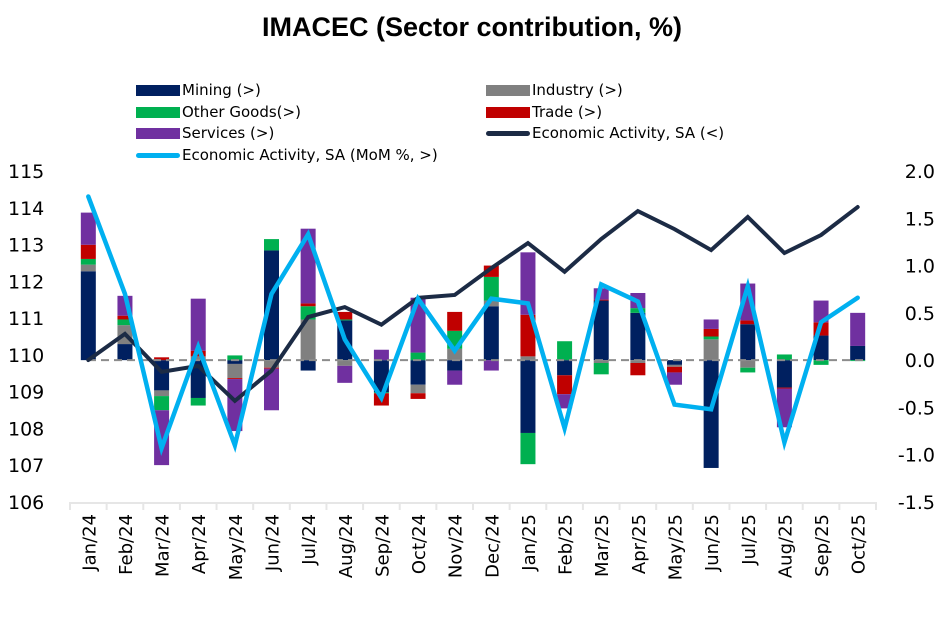  What do you see at coordinates (920, 361) in the screenshot?
I see `right-tick-label: 0.0` at bounding box center [920, 361].